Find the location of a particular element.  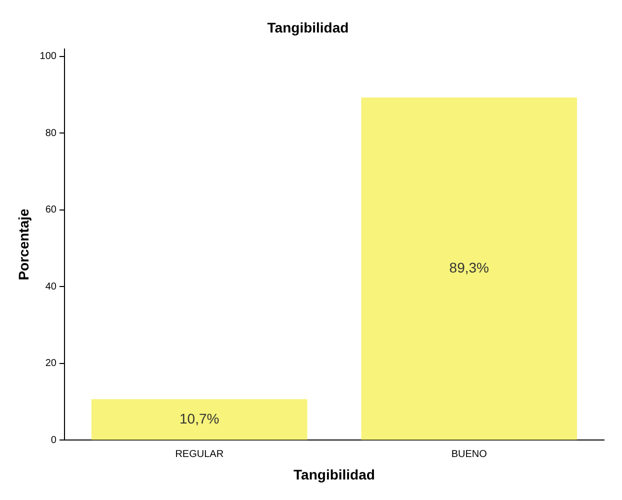

y-tick-label: 20 is located at coordinates (51, 364).